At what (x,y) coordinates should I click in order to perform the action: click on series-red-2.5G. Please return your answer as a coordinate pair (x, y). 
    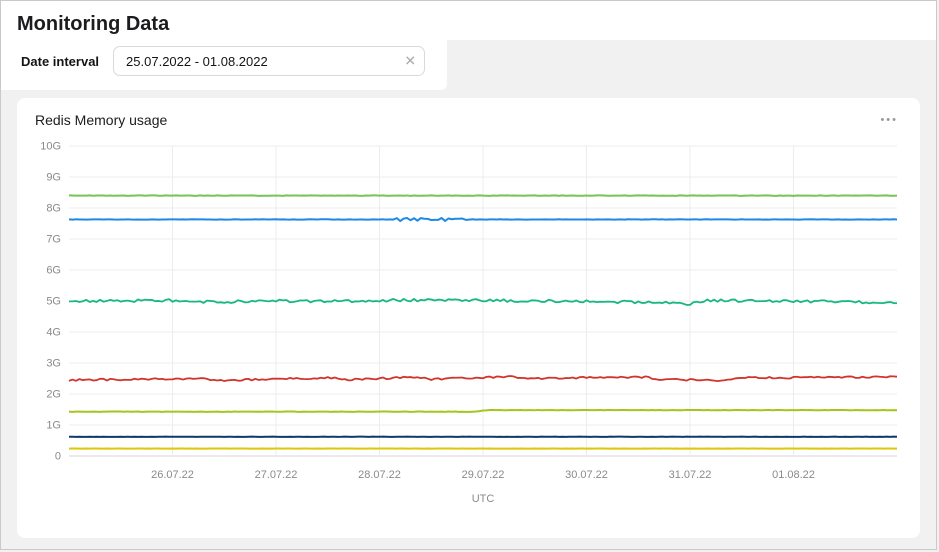
    Looking at the image, I should click on (483, 379).